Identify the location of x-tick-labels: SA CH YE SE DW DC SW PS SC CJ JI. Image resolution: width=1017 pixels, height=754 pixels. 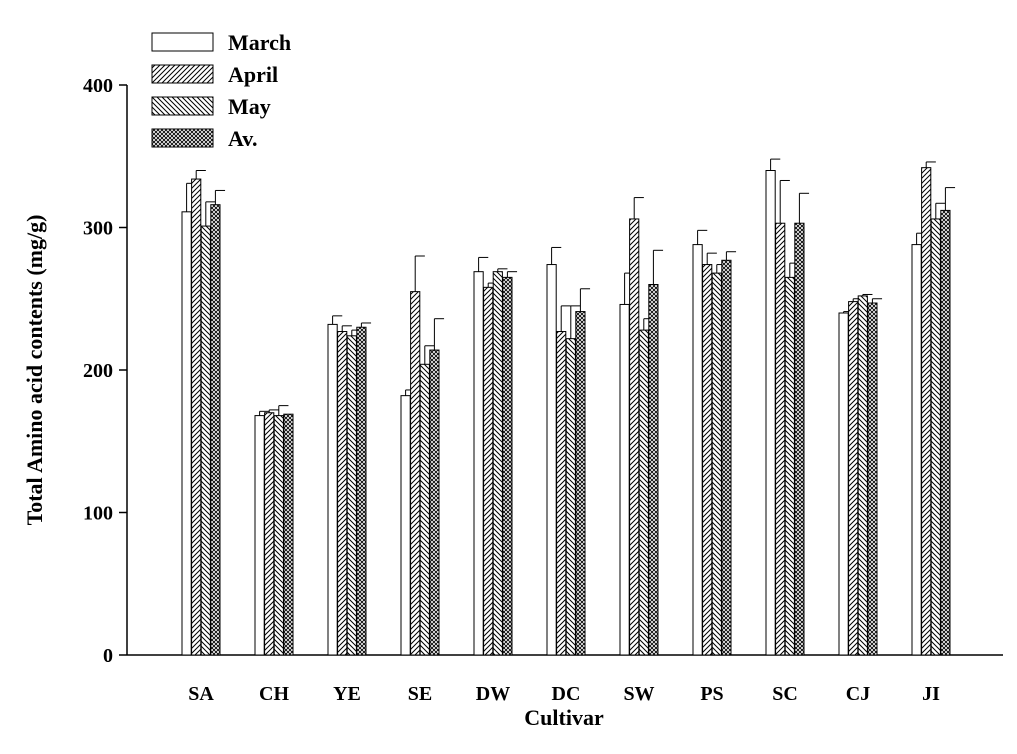
(564, 694).